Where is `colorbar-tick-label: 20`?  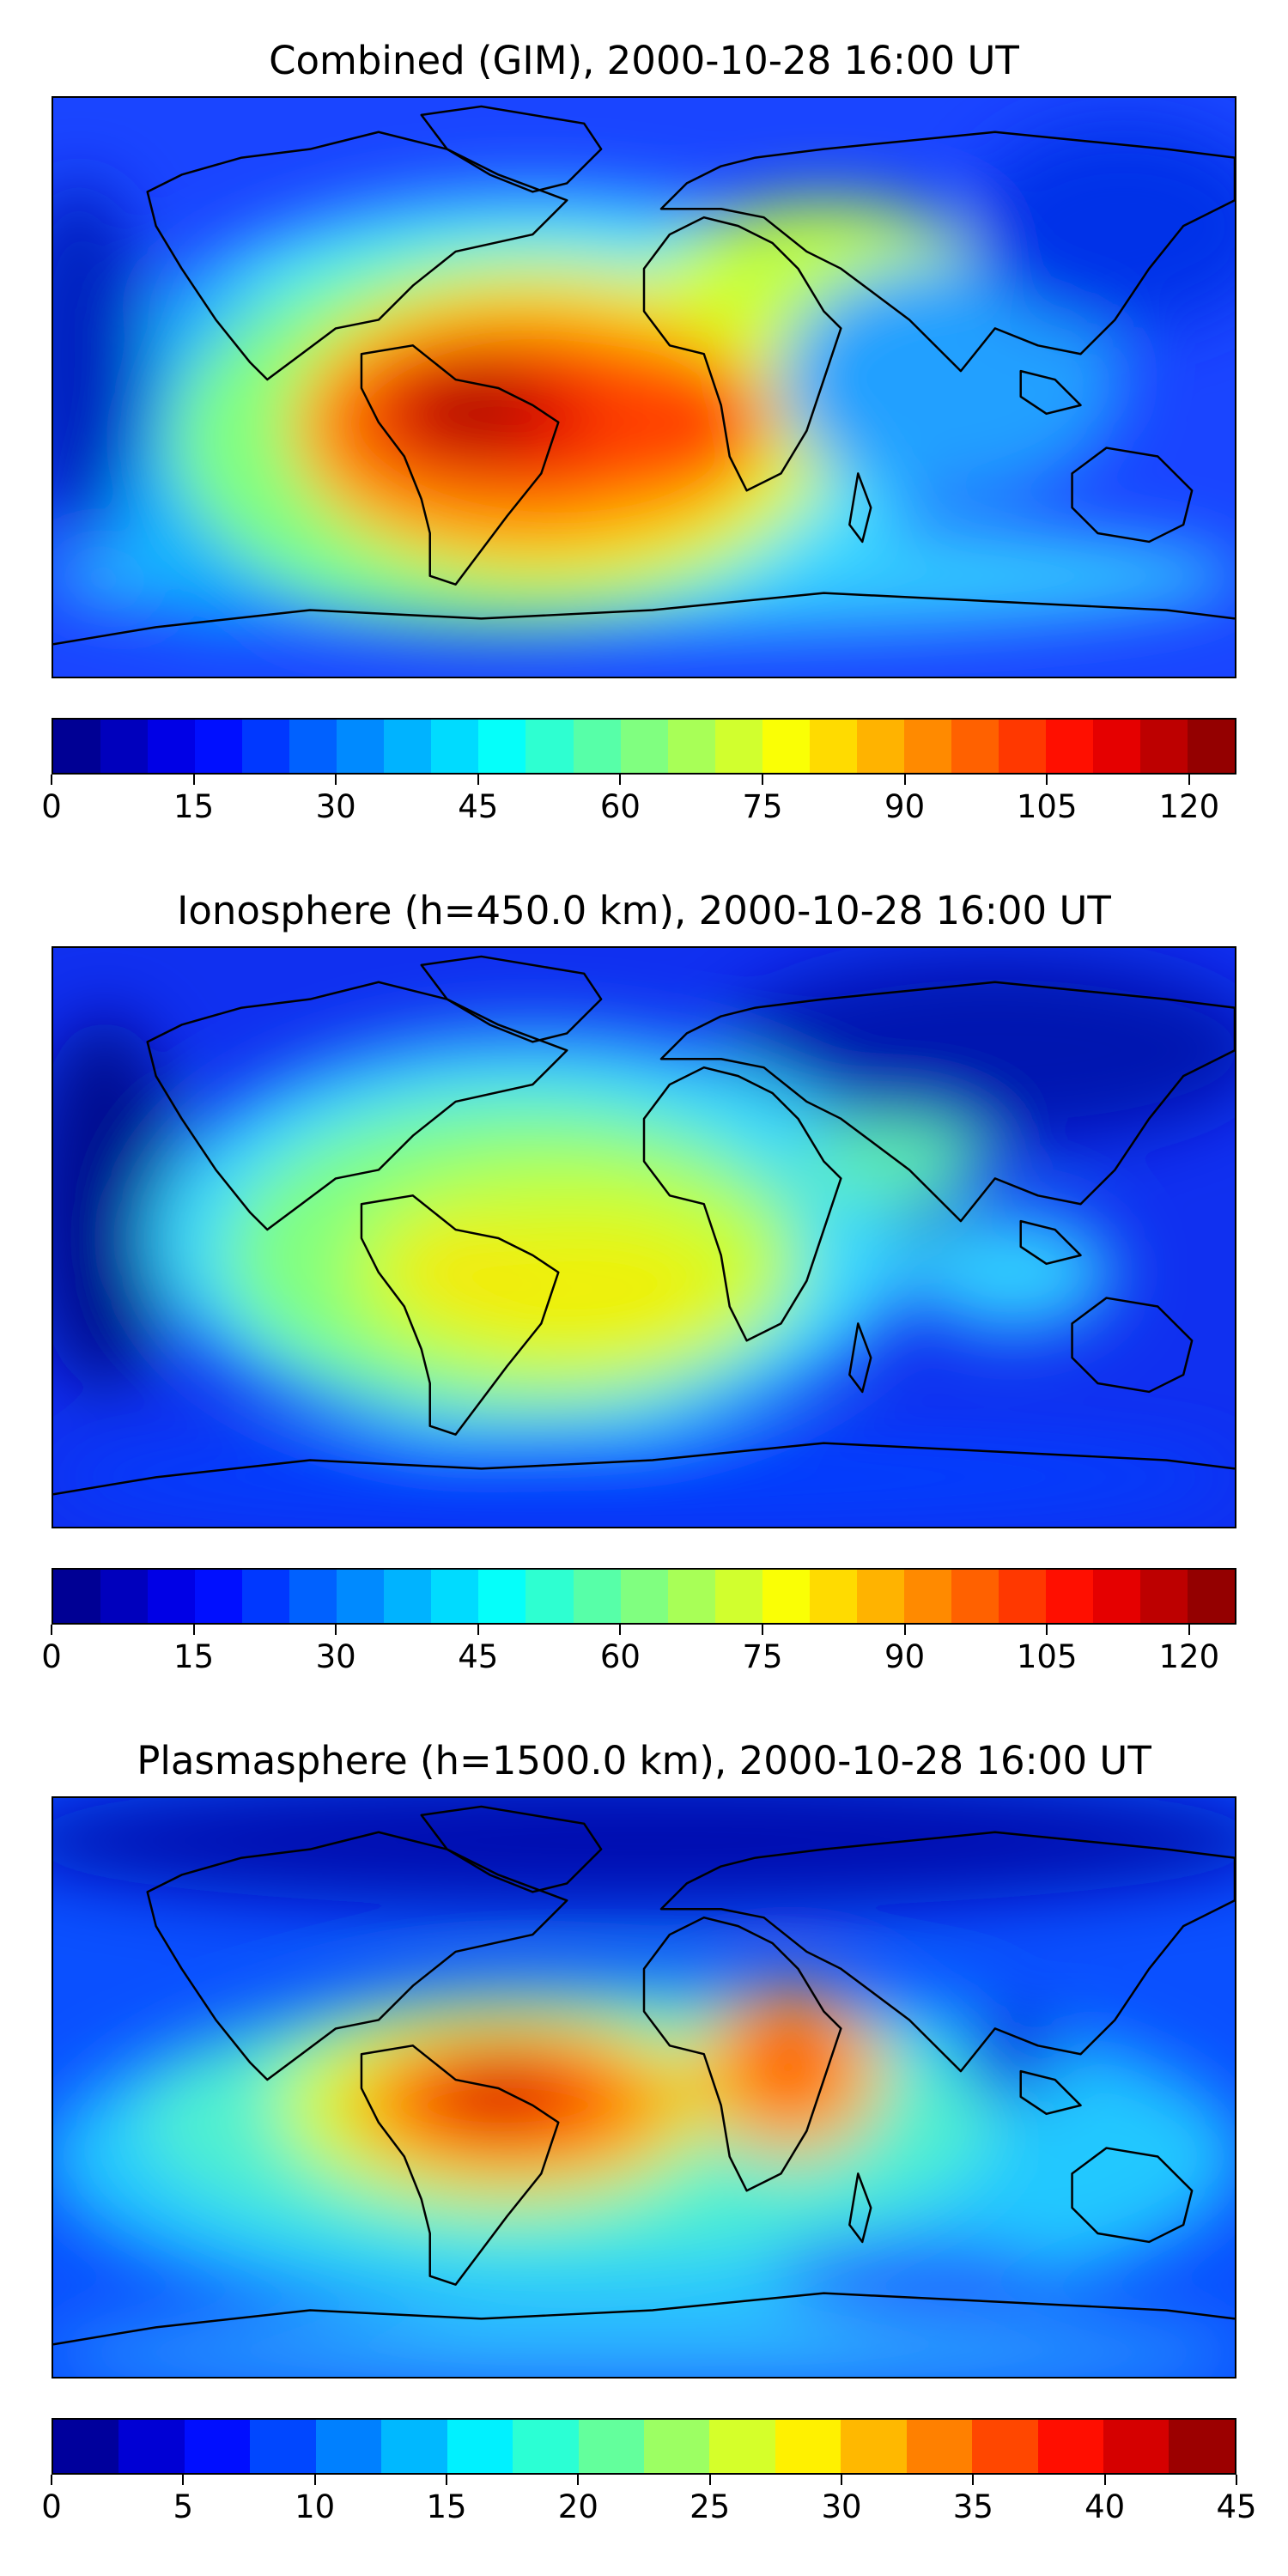 colorbar-tick-label: 20 is located at coordinates (577, 2507).